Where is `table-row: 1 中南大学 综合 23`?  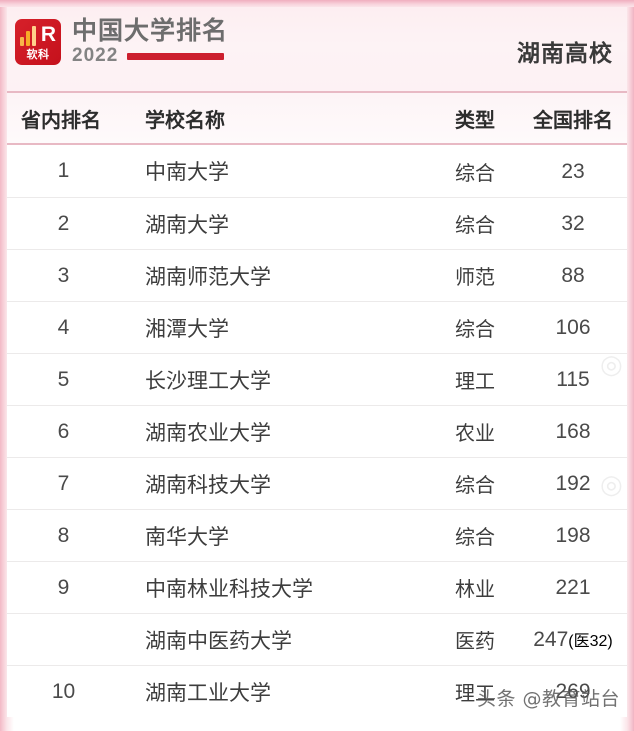
table-row: 1 中南大学 综合 23 is located at coordinates (317, 171).